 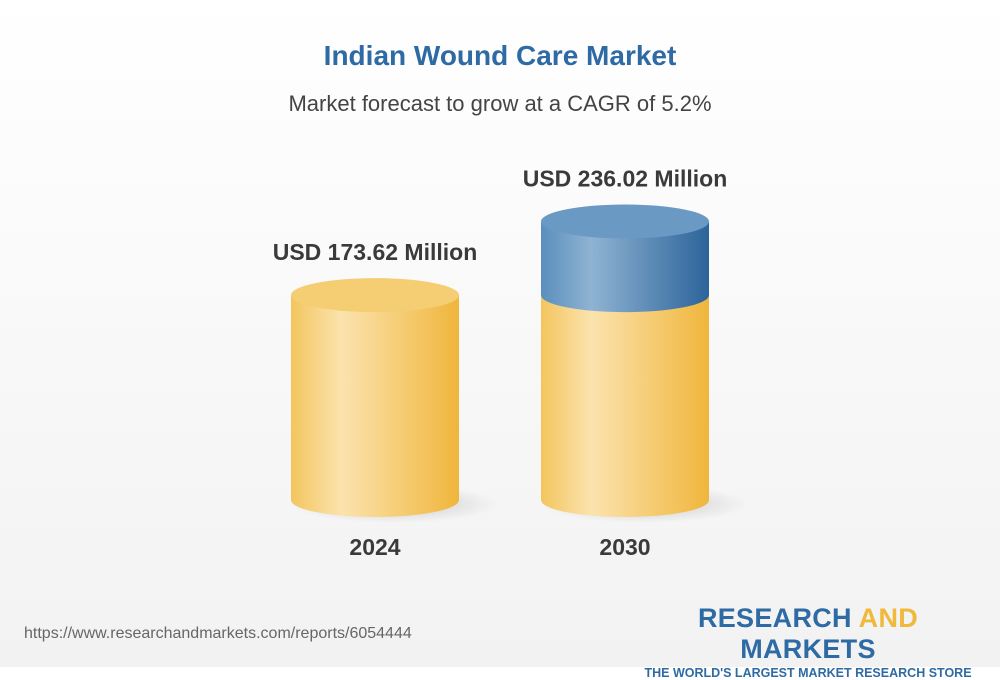 What do you see at coordinates (624, 547) in the screenshot?
I see `x-tick-label: 2030` at bounding box center [624, 547].